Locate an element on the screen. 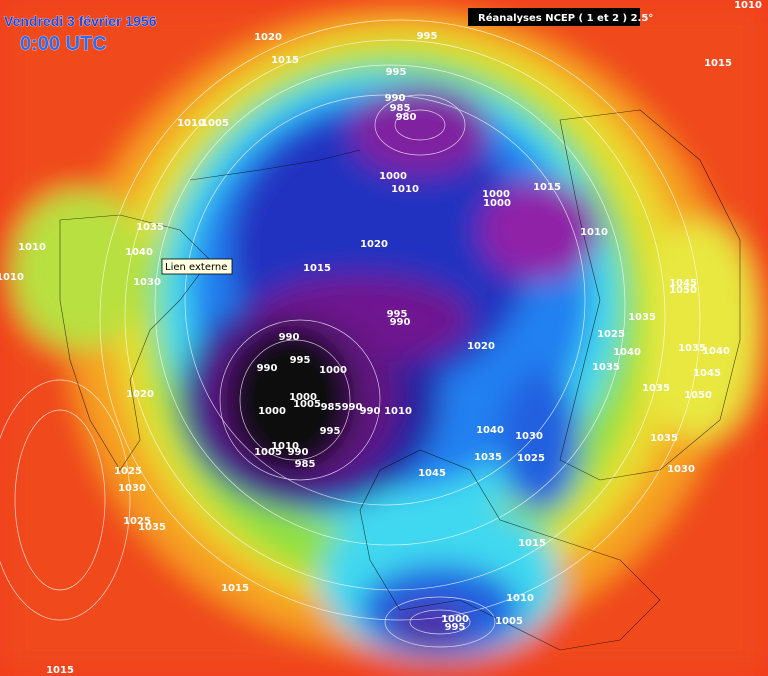 The image size is (768, 676). source-label: Réanalyses NCEP ( 1 et 2 ) 2.5° is located at coordinates (565, 18).